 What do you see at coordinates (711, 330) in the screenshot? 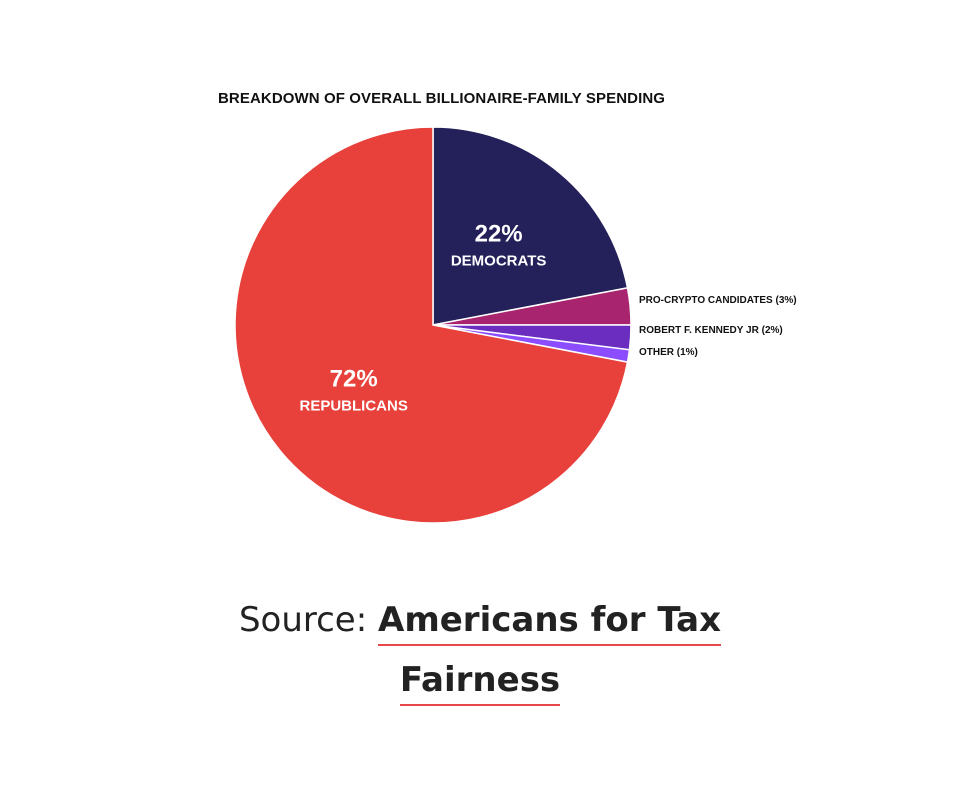
I see `slice-outside-label: ROBERT F. KENNEDY JR (2%)` at bounding box center [711, 330].